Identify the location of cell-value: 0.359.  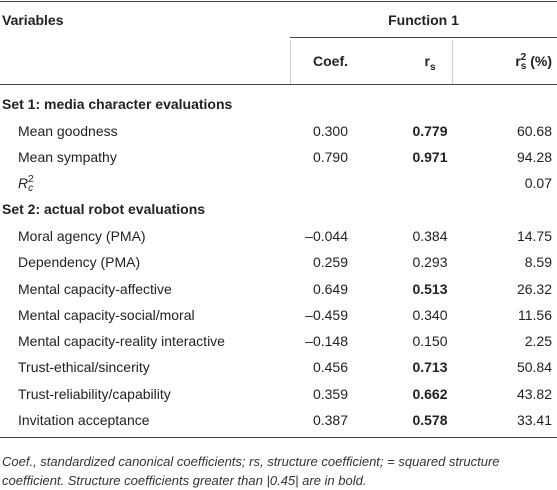
(330, 393).